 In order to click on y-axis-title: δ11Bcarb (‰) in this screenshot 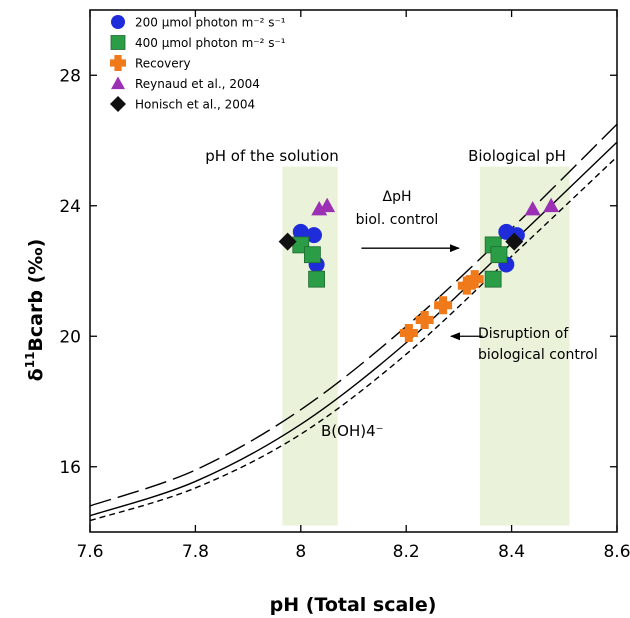, I will do `click(35, 310)`.